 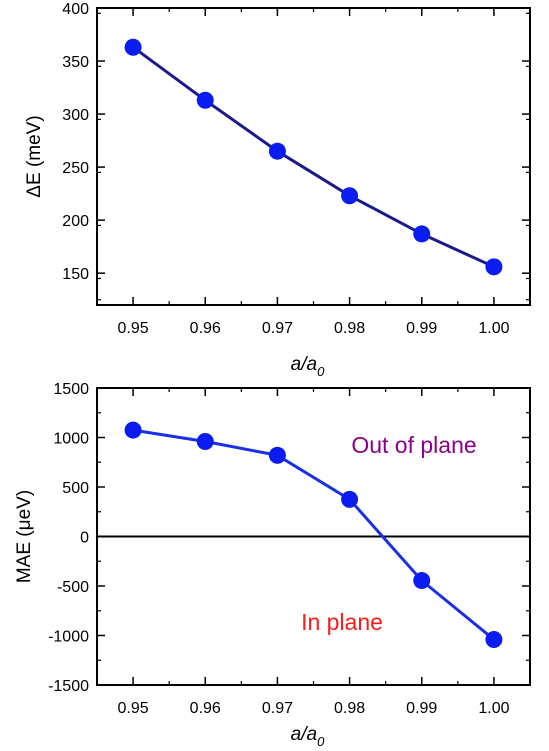 What do you see at coordinates (413, 445) in the screenshot?
I see `annotation: Out of plane` at bounding box center [413, 445].